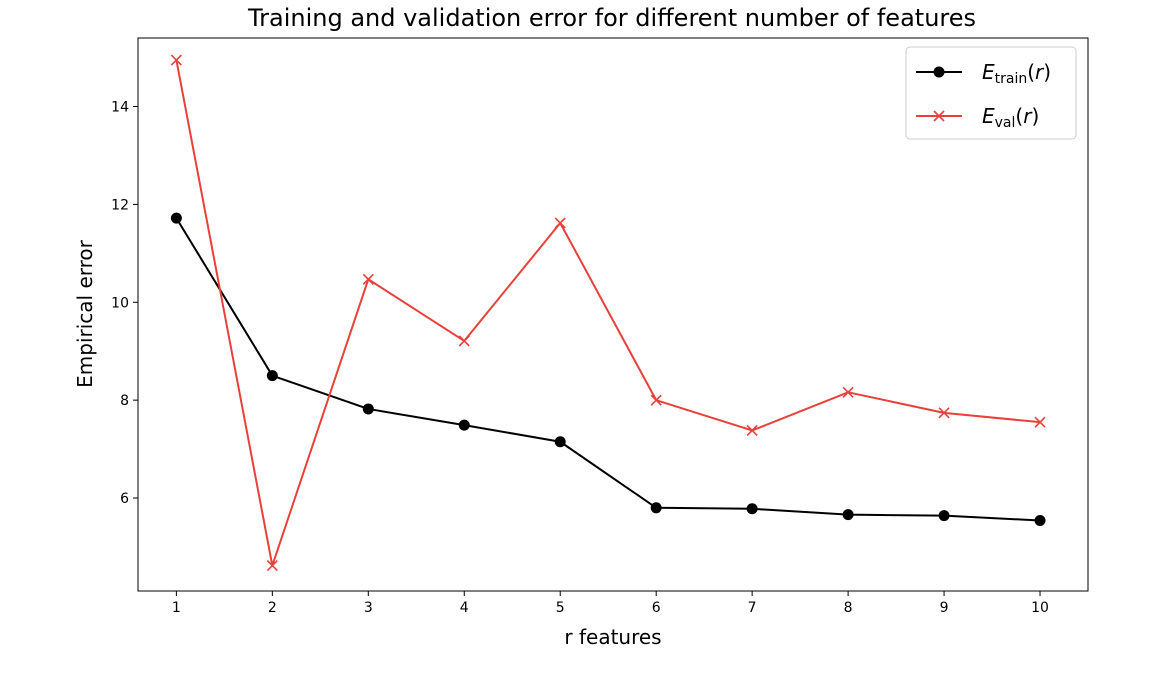 The width and height of the screenshot is (1164, 680). Describe the element at coordinates (120, 205) in the screenshot. I see `y-tick-label: 12` at that location.